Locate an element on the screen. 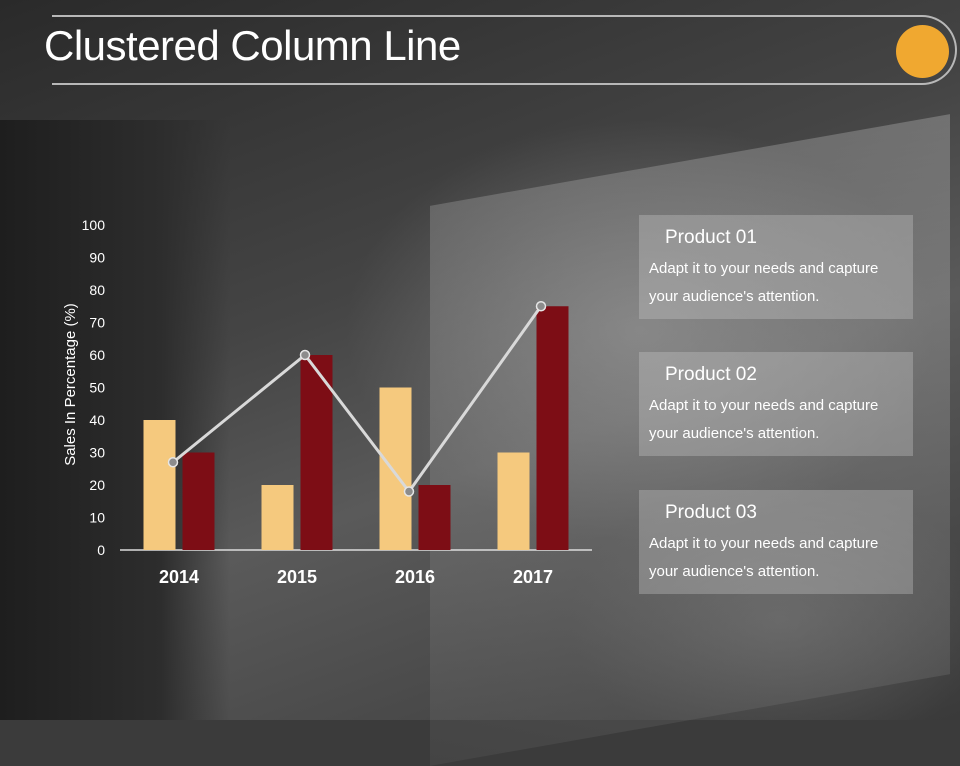 The height and width of the screenshot is (766, 960). y-tick-label: 0 is located at coordinates (101, 550).